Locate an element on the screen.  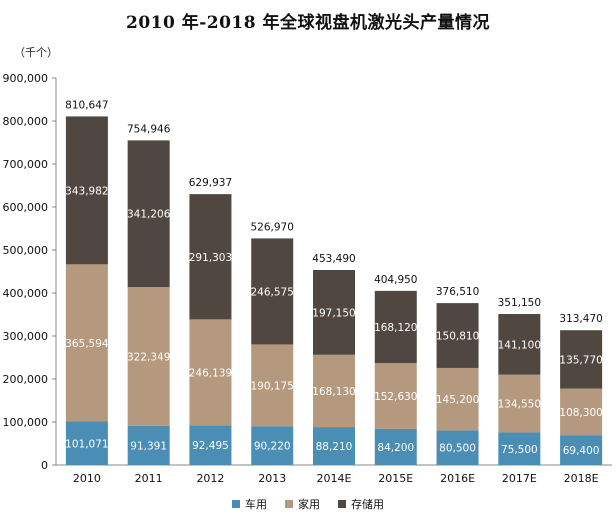
bar-segment-label-storage: 341,206 is located at coordinates (149, 215).